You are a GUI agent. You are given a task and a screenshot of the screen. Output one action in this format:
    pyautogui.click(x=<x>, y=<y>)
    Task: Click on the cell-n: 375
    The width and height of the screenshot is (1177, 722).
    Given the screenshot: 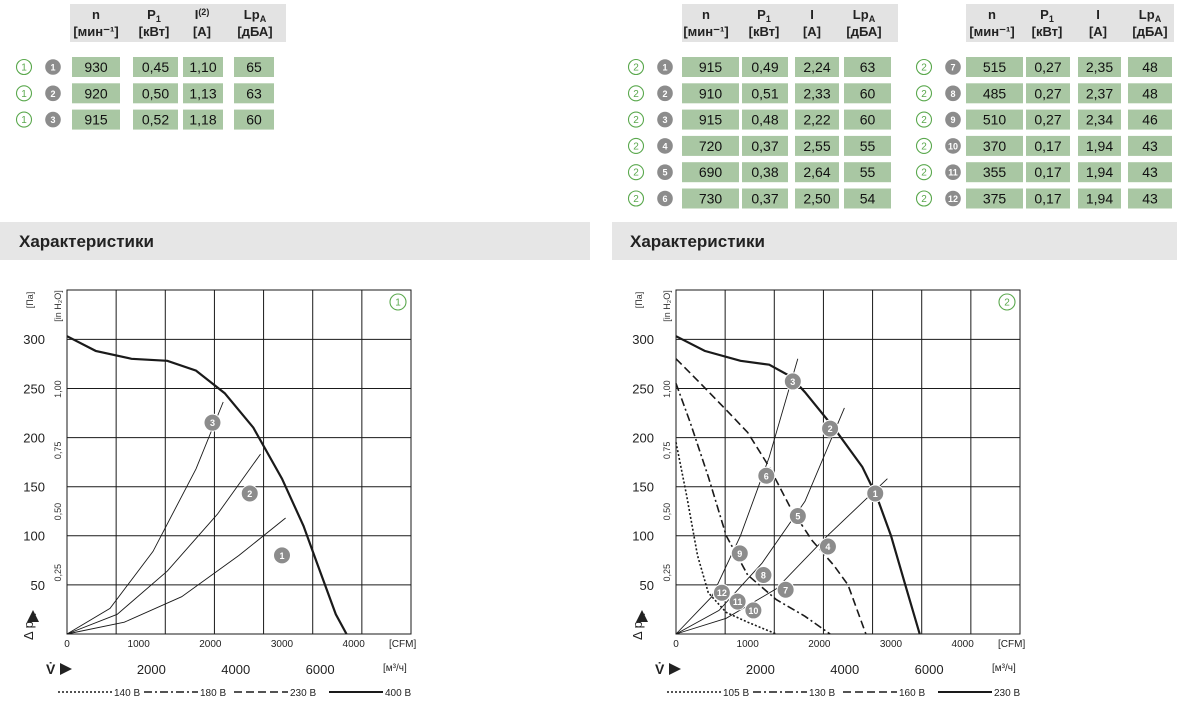 What is the action you would take?
    pyautogui.click(x=995, y=199)
    